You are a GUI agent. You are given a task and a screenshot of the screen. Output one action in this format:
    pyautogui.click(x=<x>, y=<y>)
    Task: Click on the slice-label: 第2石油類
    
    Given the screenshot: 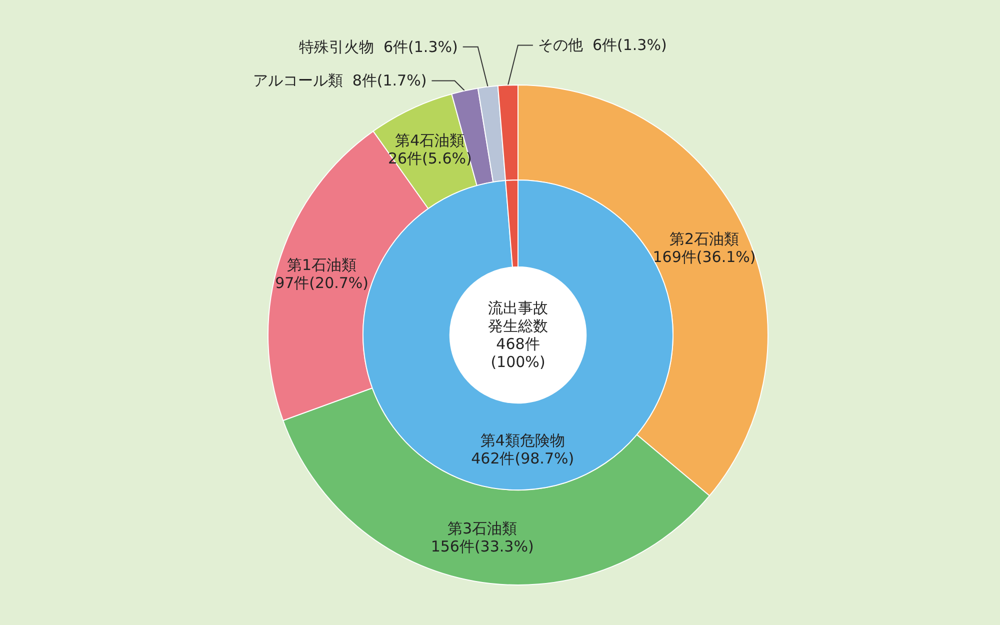 What is the action you would take?
    pyautogui.click(x=704, y=239)
    